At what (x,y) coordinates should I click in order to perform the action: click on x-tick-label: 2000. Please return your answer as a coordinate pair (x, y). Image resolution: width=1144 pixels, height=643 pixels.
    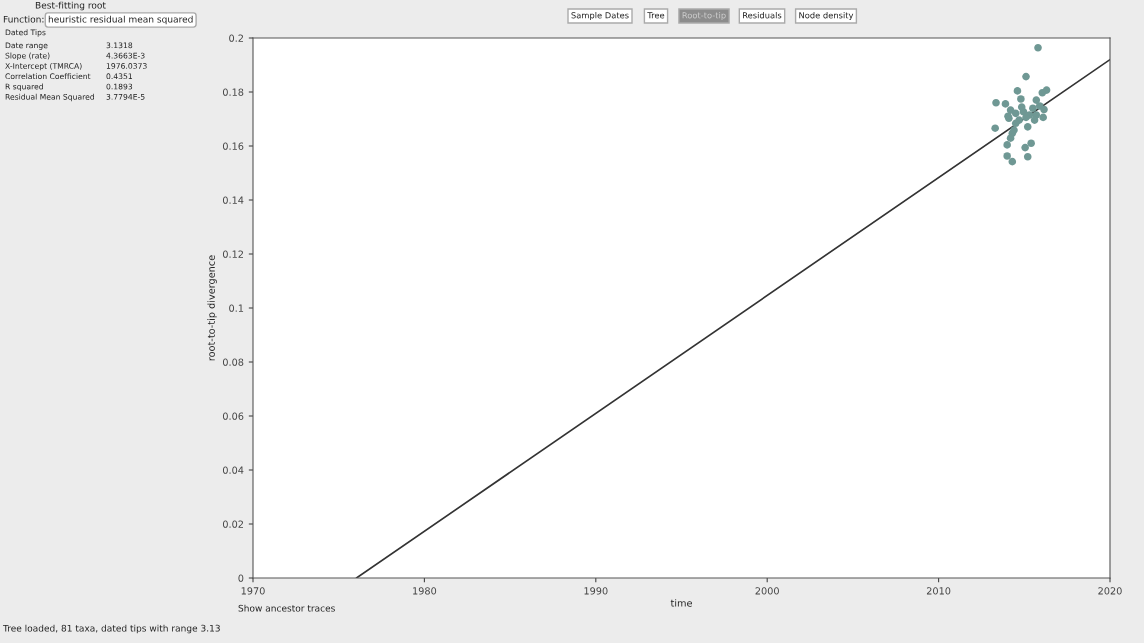
    Looking at the image, I should click on (767, 591).